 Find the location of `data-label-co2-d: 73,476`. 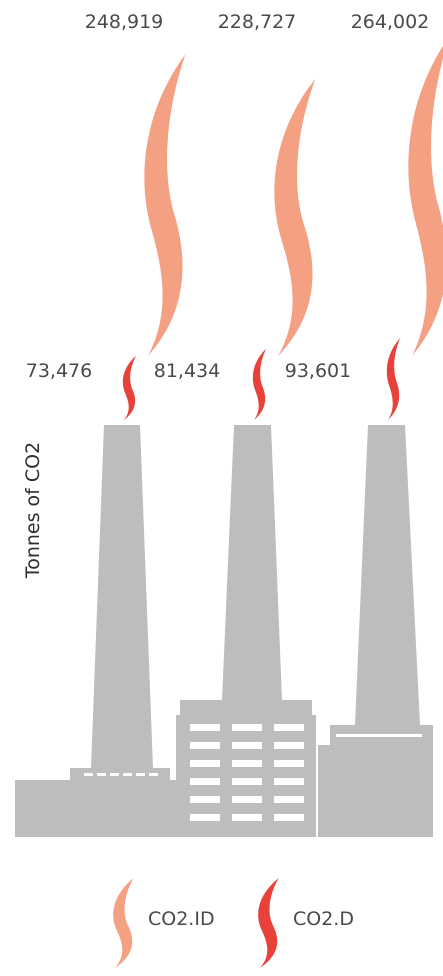

data-label-co2-d: 73,476 is located at coordinates (59, 371).